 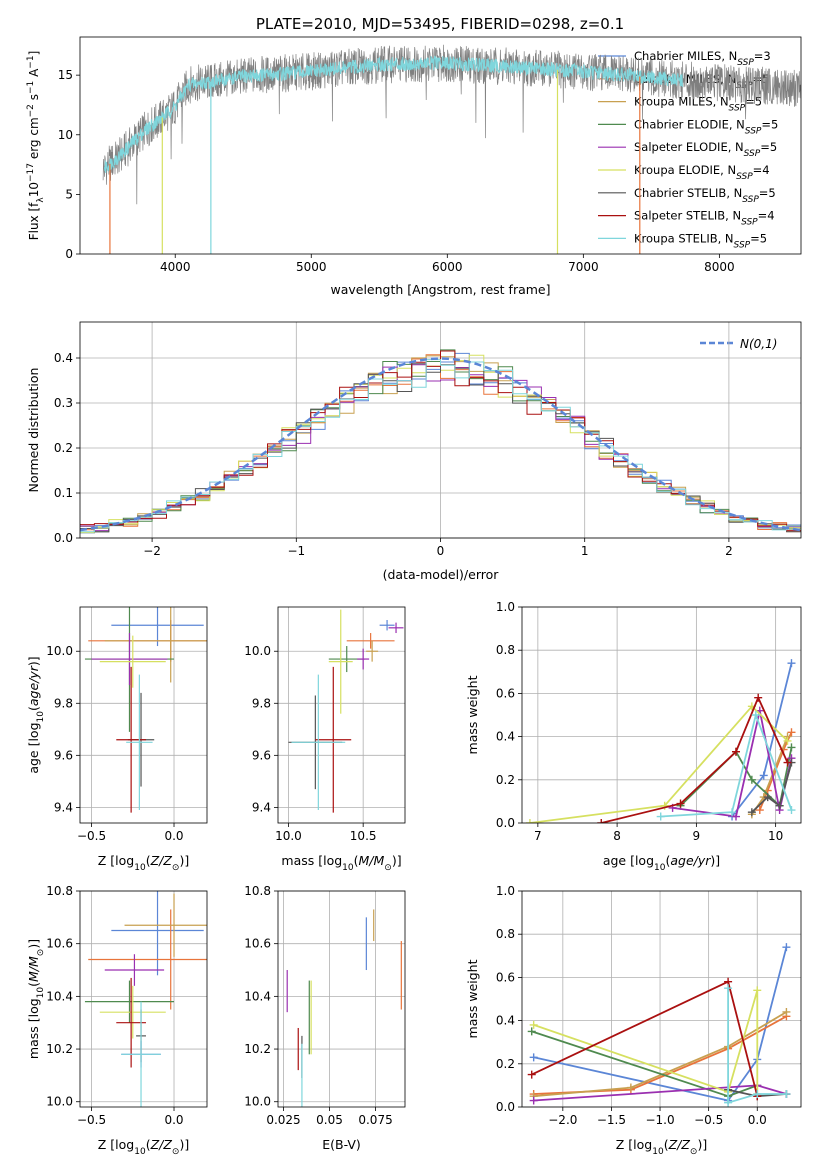 I want to click on spectrum-xlabel: wavelength [Angstrom, rest frame], so click(x=440, y=289).